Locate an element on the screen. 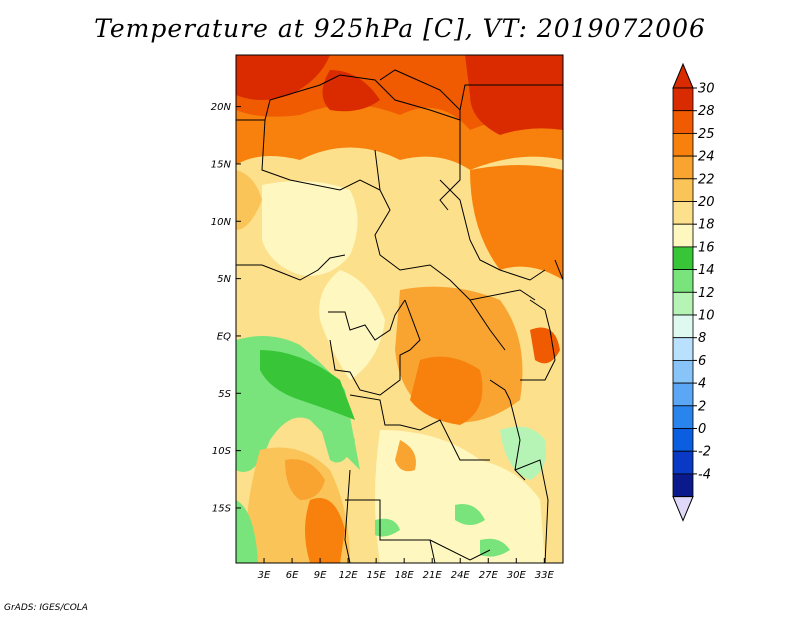 This screenshot has width=800, height=618. colorbar-tick-label: 12 is located at coordinates (706, 293).